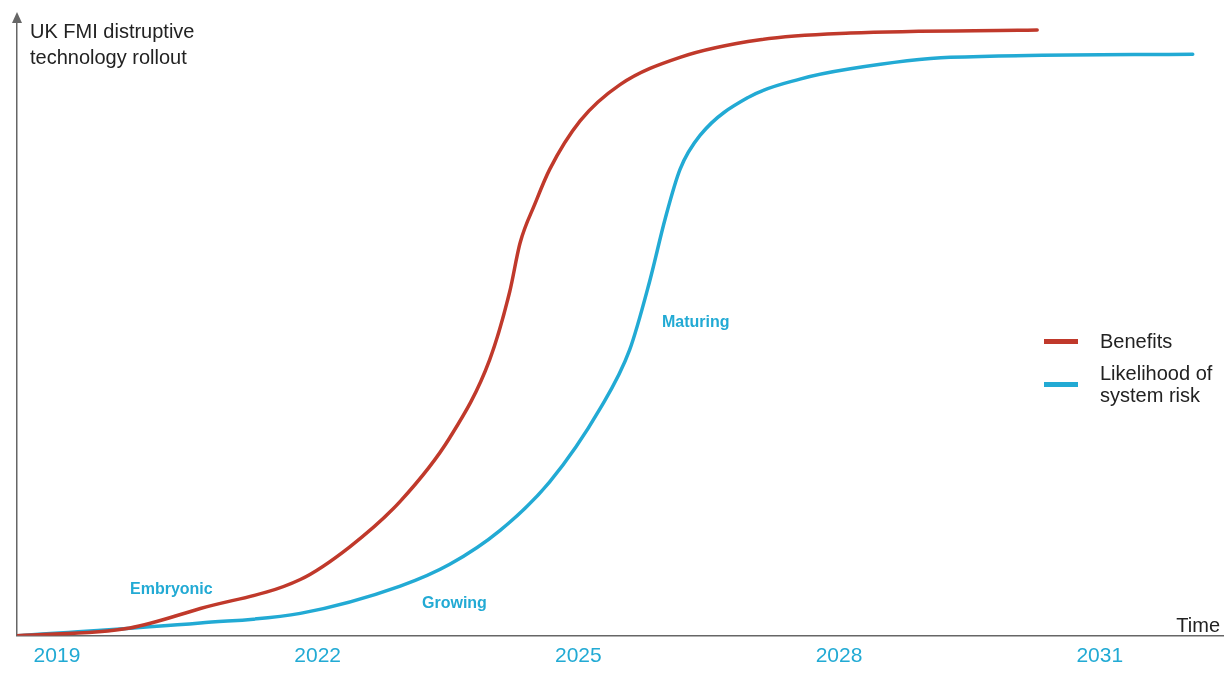  I want to click on x-tick-label: 2019, so click(57, 655).